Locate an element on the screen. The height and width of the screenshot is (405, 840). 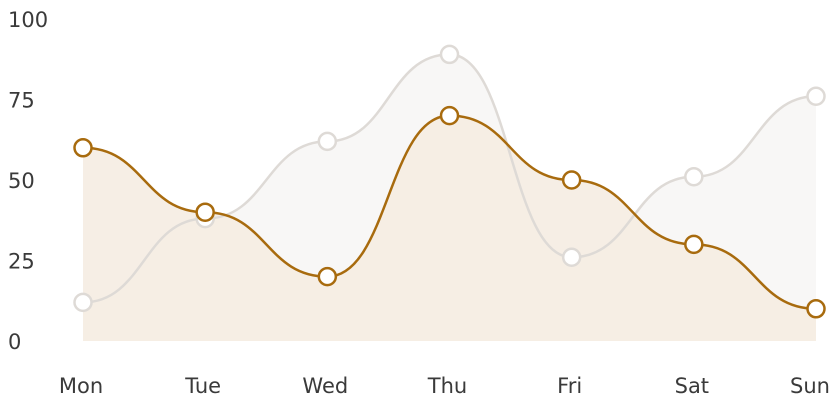
series-1-point-sat is located at coordinates (694, 177).